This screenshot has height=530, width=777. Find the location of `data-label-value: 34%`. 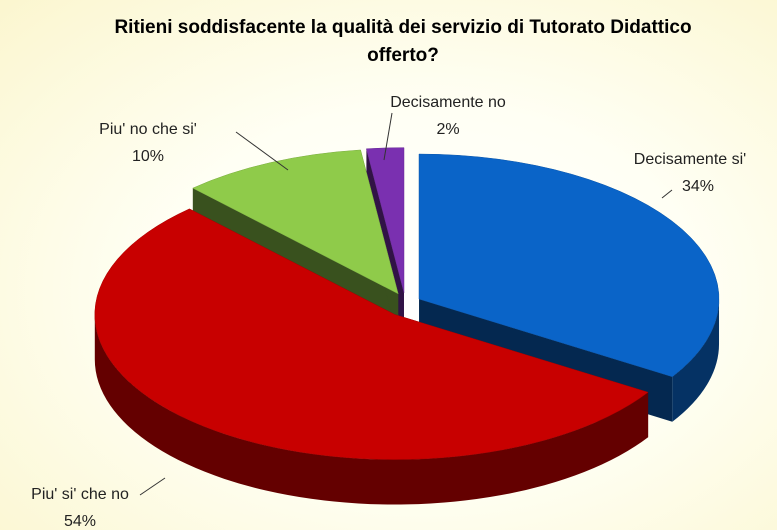

data-label-value: 34% is located at coordinates (698, 186).